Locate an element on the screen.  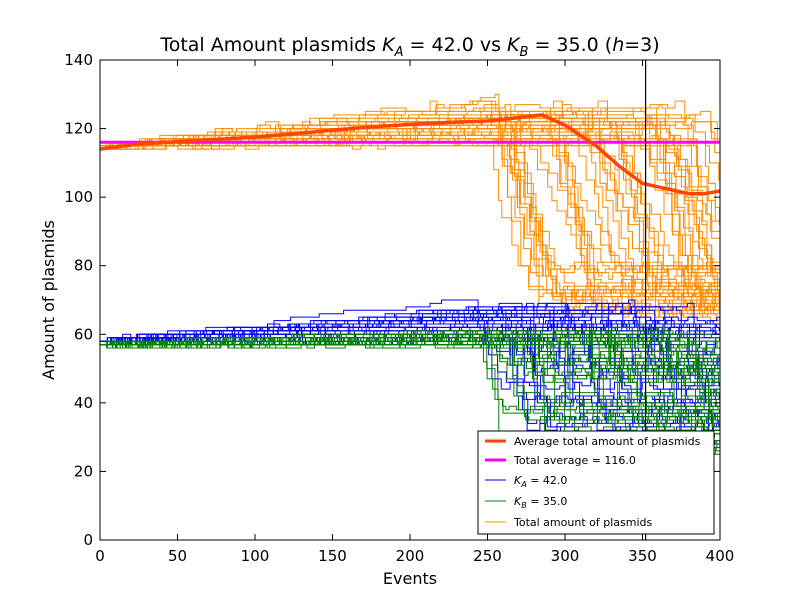
average-lines is located at coordinates (410, 154).